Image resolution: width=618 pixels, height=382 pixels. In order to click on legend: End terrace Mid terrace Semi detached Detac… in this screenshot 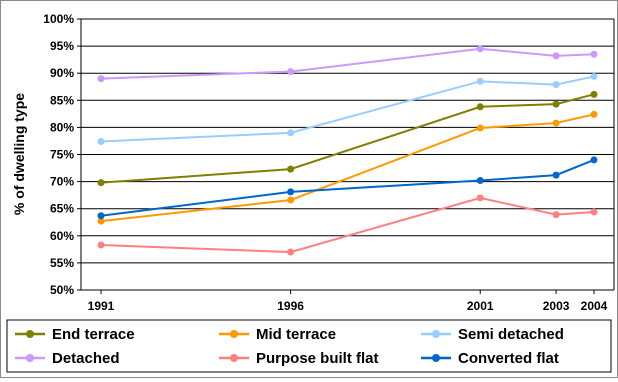, I will do `click(289, 346)`.